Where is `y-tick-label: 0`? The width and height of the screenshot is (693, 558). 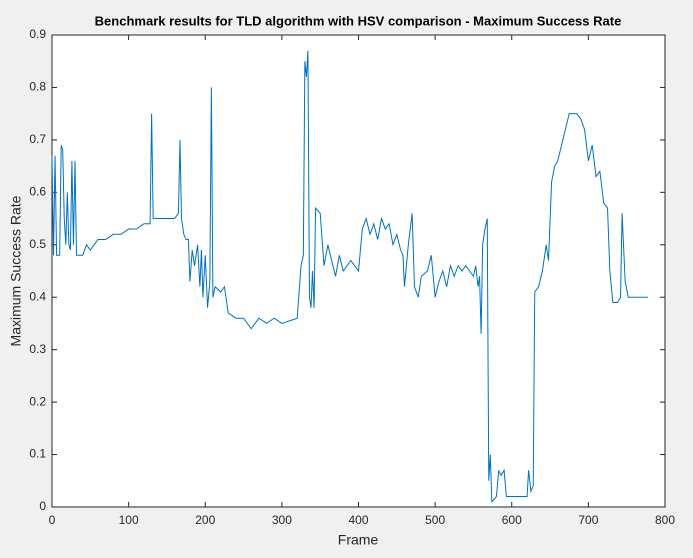
y-tick-label: 0 is located at coordinates (42, 506).